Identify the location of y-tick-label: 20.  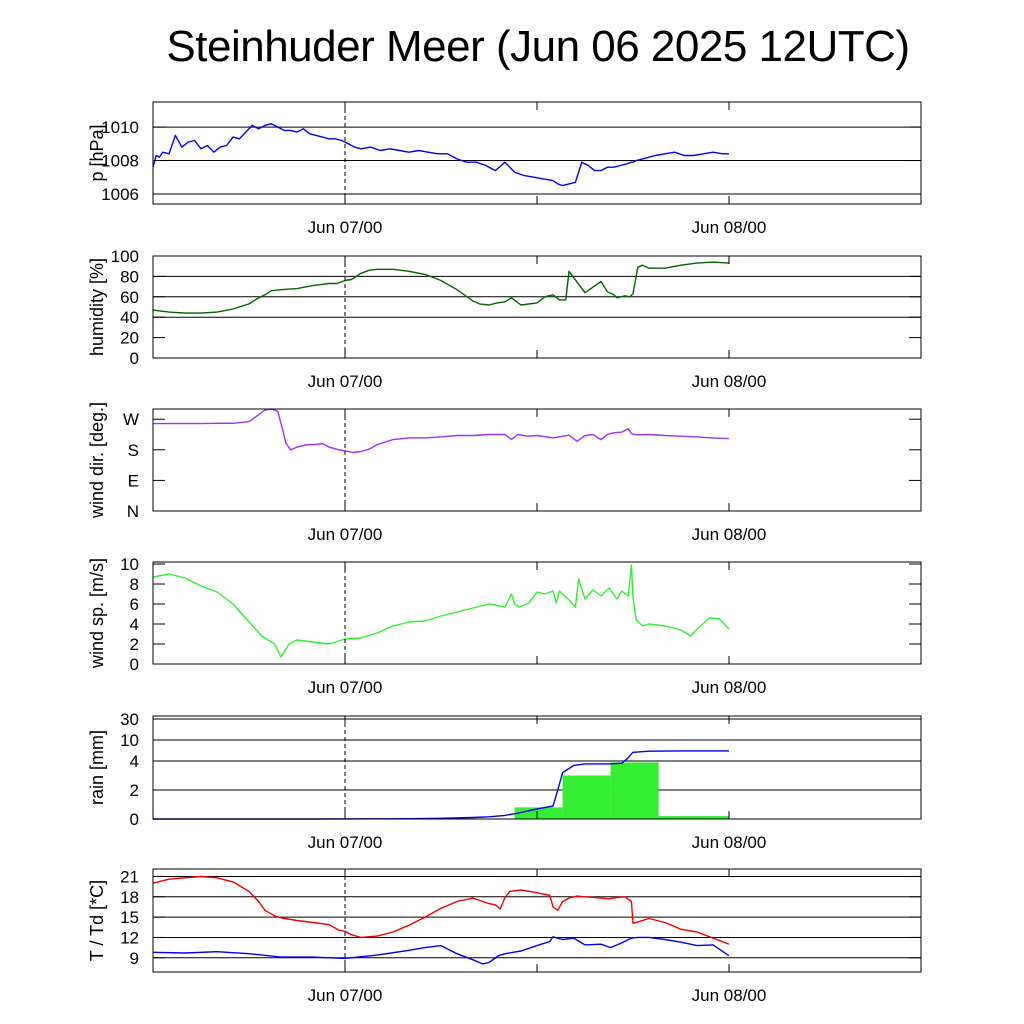
(129, 338).